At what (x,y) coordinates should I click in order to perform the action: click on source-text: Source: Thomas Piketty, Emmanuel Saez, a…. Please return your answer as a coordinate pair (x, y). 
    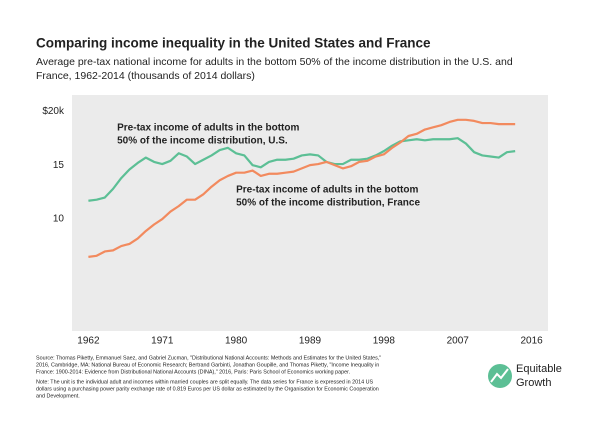
    Looking at the image, I should click on (208, 358).